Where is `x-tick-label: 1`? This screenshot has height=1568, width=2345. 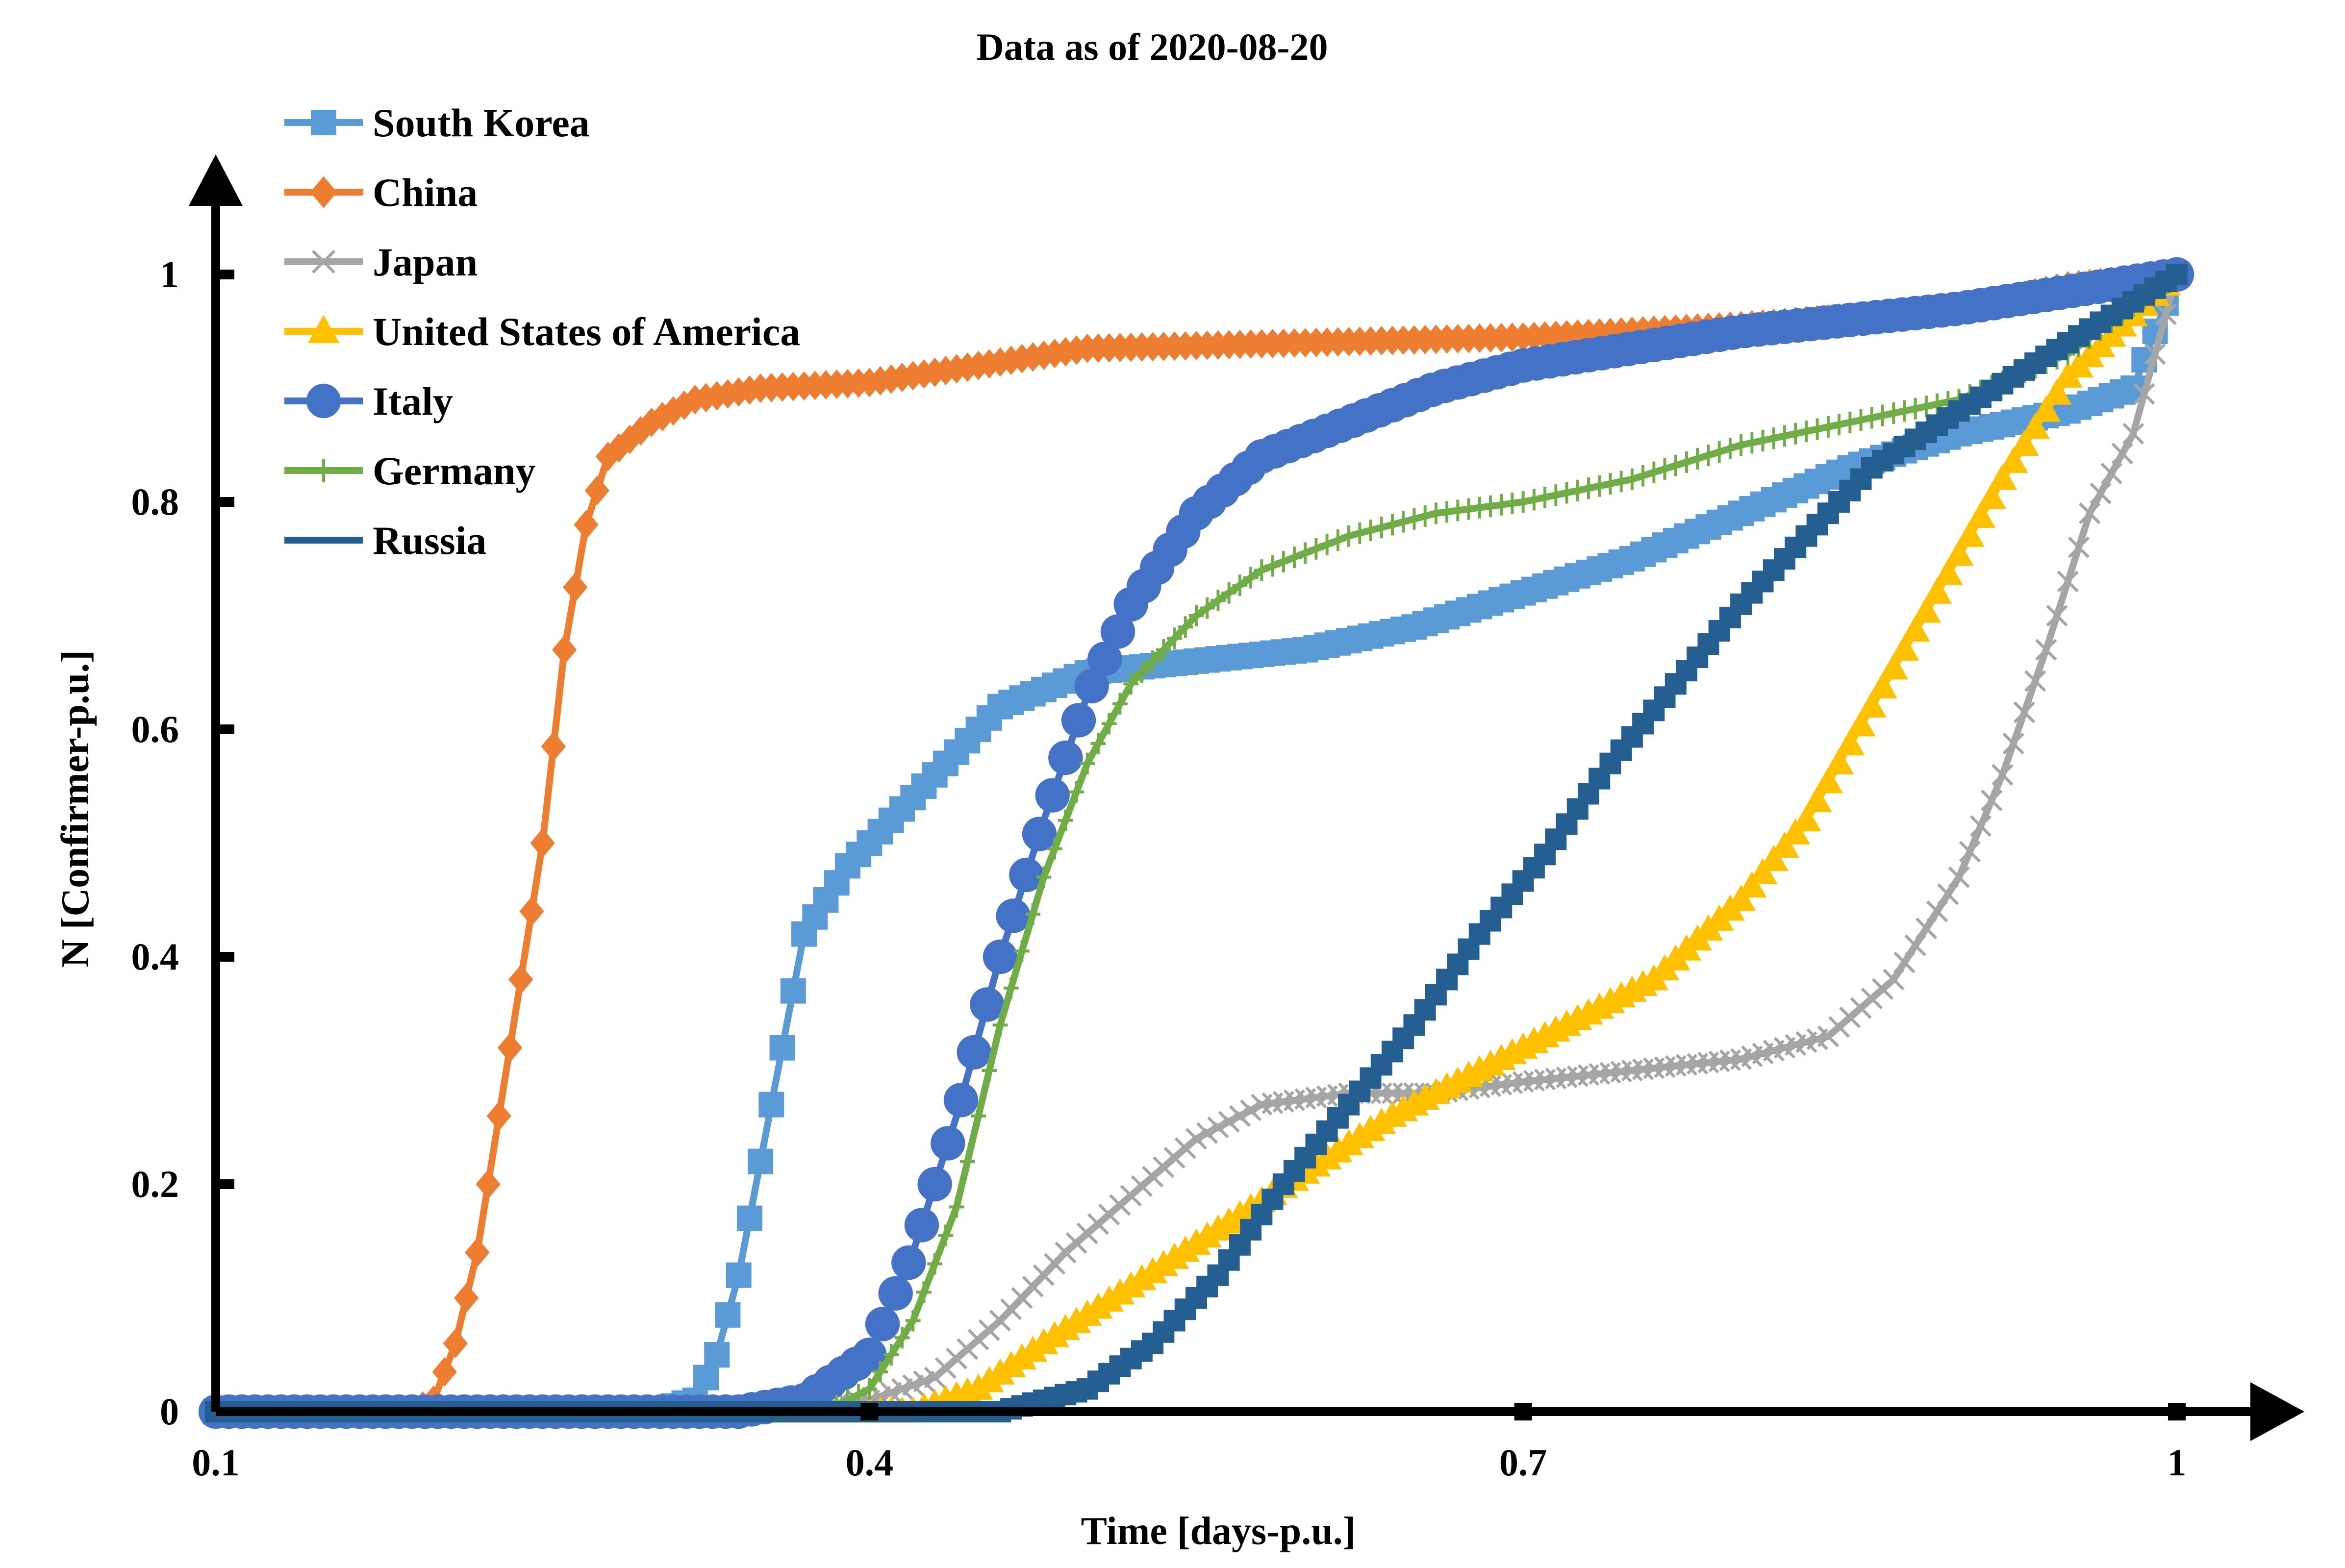
x-tick-label: 1 is located at coordinates (2177, 1462).